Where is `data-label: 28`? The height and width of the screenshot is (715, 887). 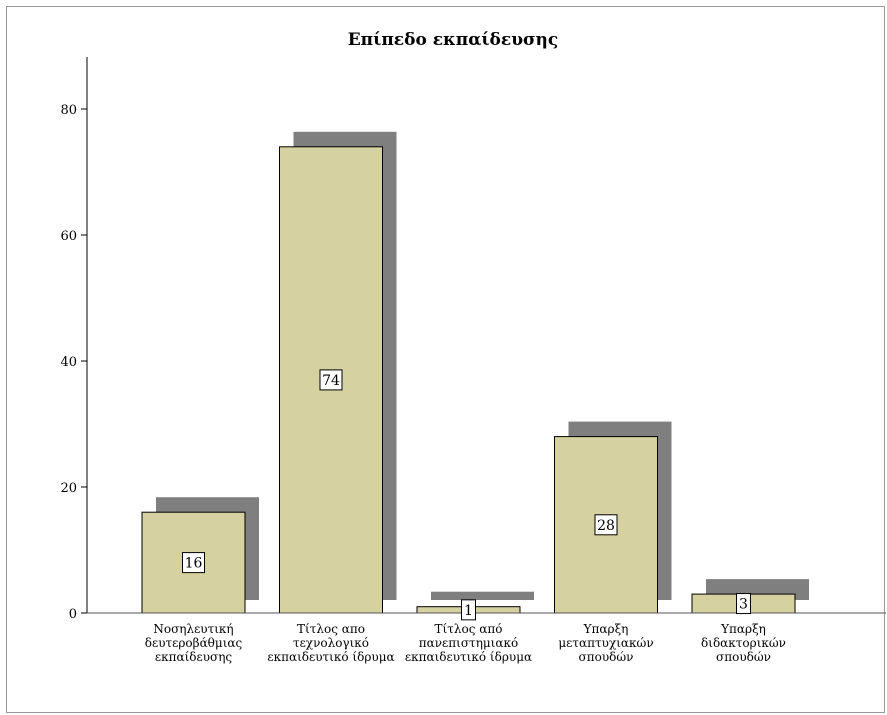
data-label: 28 is located at coordinates (606, 526).